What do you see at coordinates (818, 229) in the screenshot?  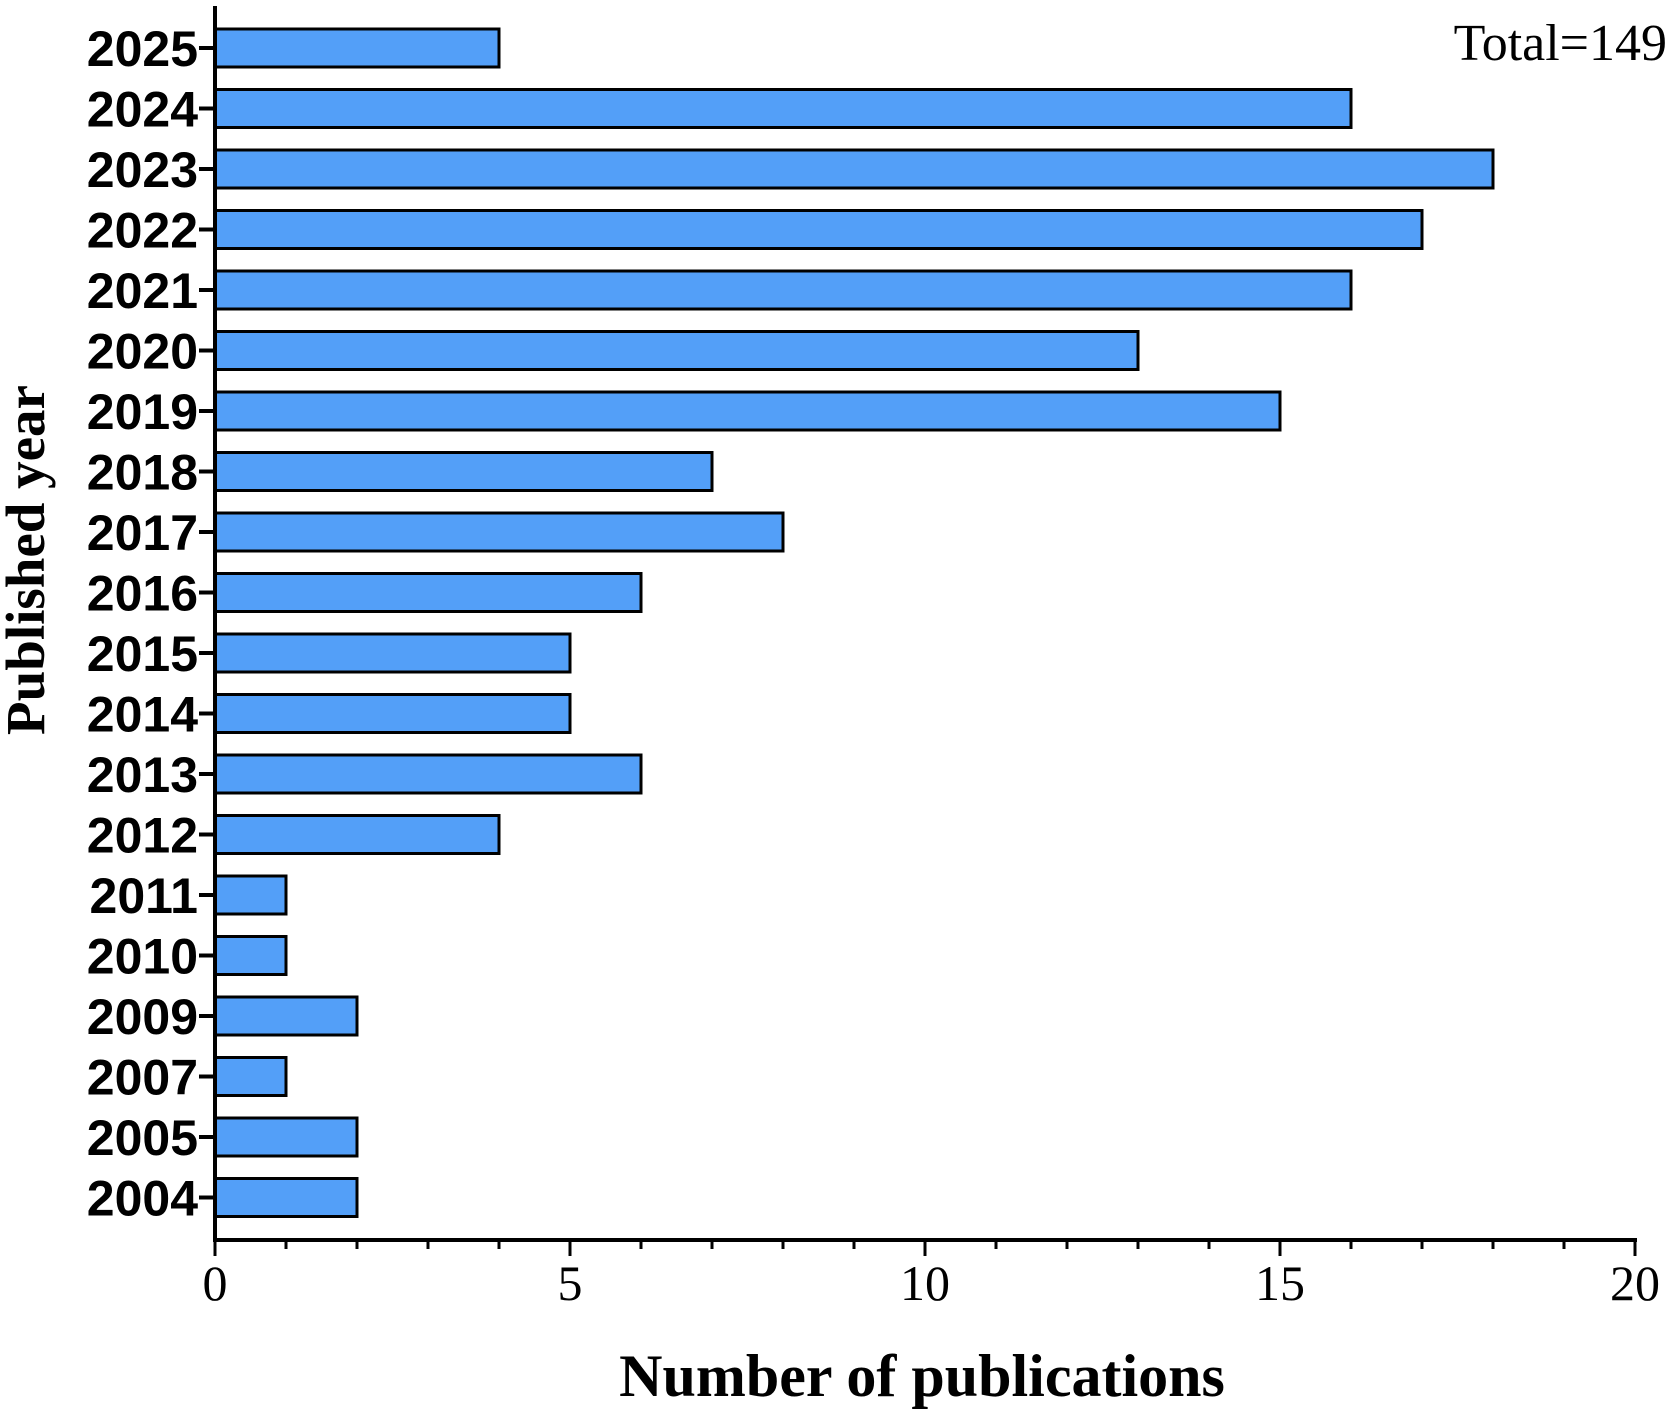 I see `bar-2022` at bounding box center [818, 229].